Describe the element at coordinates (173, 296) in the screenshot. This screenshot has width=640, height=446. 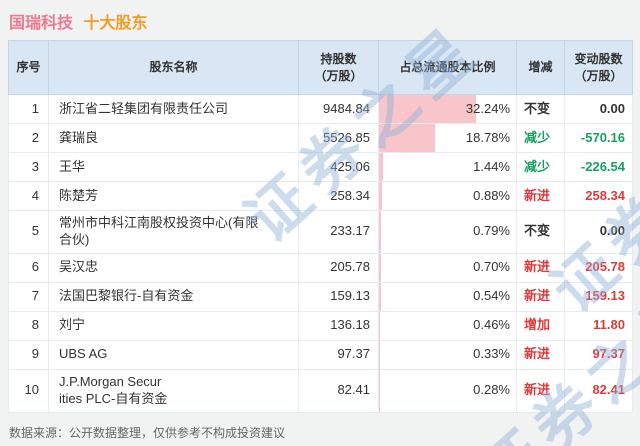
I see `shareholder-name: 法国巴黎银行-自有资金` at that location.